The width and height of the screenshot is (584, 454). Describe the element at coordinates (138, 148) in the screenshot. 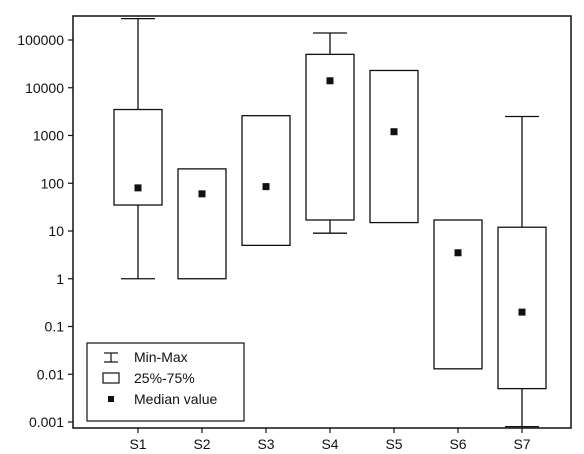

I see `box-s1` at that location.